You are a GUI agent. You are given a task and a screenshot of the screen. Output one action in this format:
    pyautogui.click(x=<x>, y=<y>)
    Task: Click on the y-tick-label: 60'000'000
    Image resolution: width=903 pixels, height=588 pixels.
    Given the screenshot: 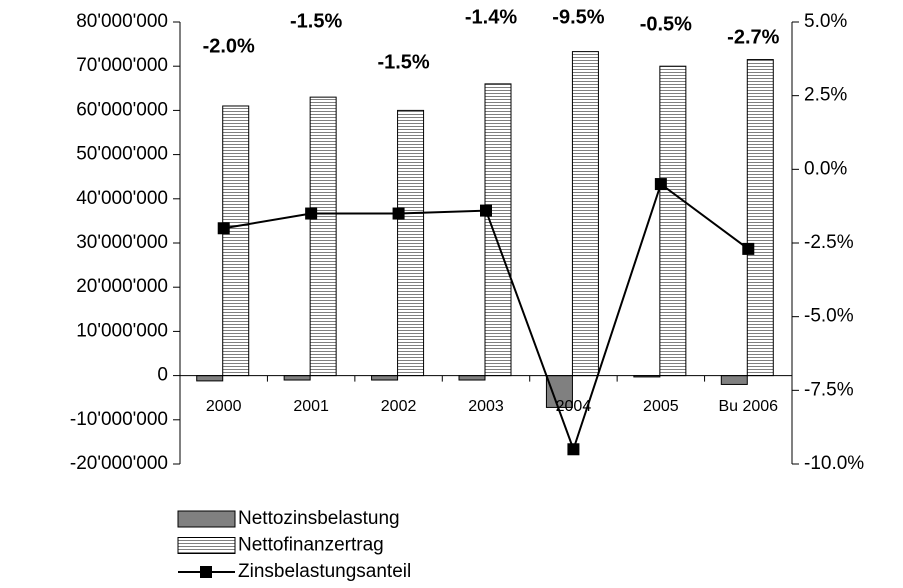 What is the action you would take?
    pyautogui.click(x=122, y=109)
    